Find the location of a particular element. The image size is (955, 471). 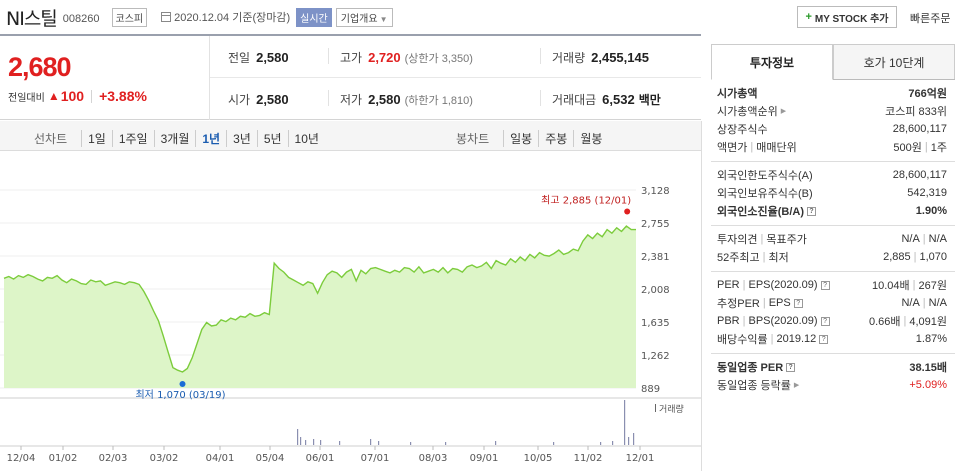

x-tick-label: 12/01 is located at coordinates (640, 458).